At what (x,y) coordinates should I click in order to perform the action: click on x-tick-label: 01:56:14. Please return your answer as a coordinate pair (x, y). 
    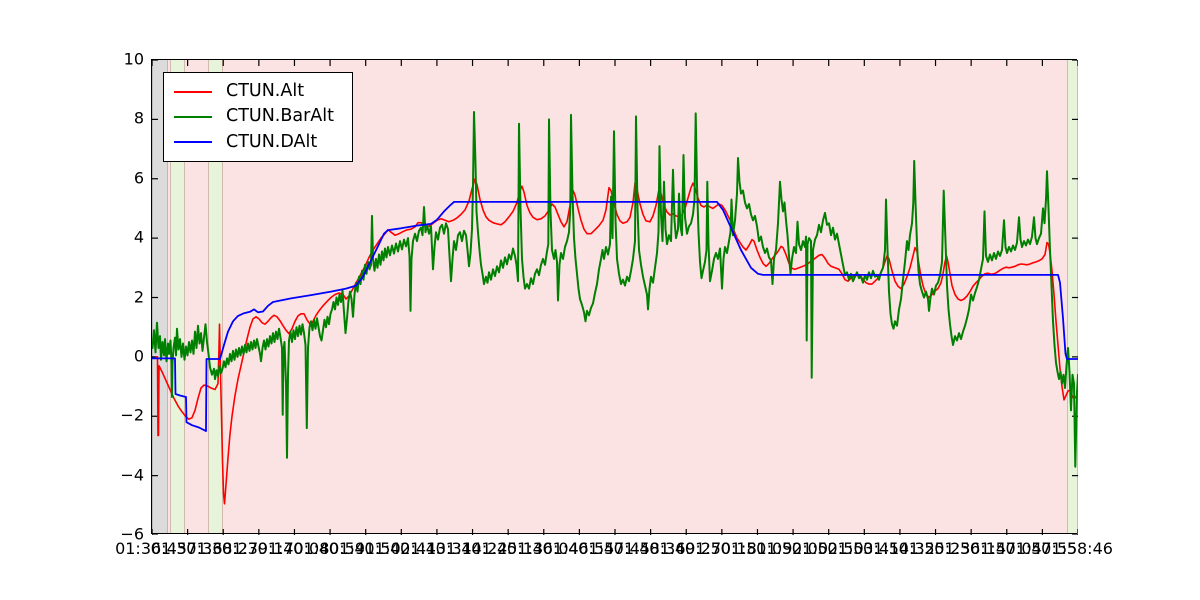
    Looking at the image, I should click on (970, 548).